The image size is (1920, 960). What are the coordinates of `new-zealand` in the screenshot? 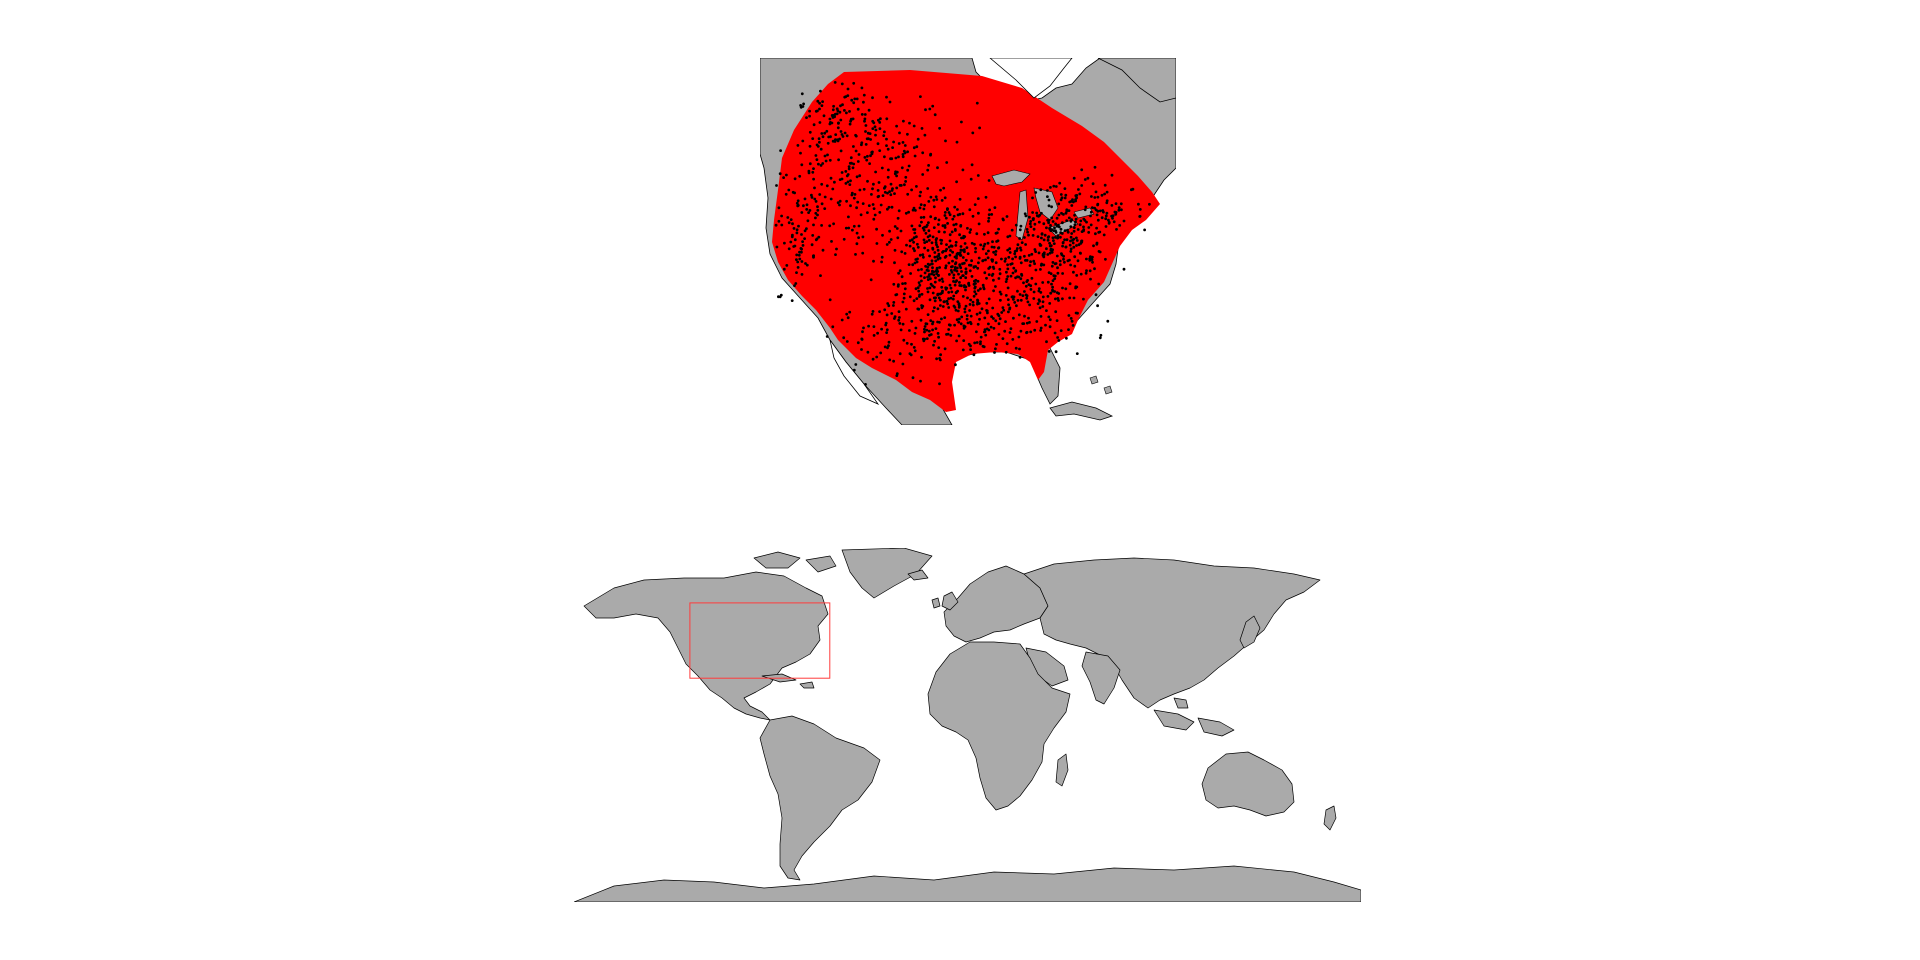 It's located at (1330, 818).